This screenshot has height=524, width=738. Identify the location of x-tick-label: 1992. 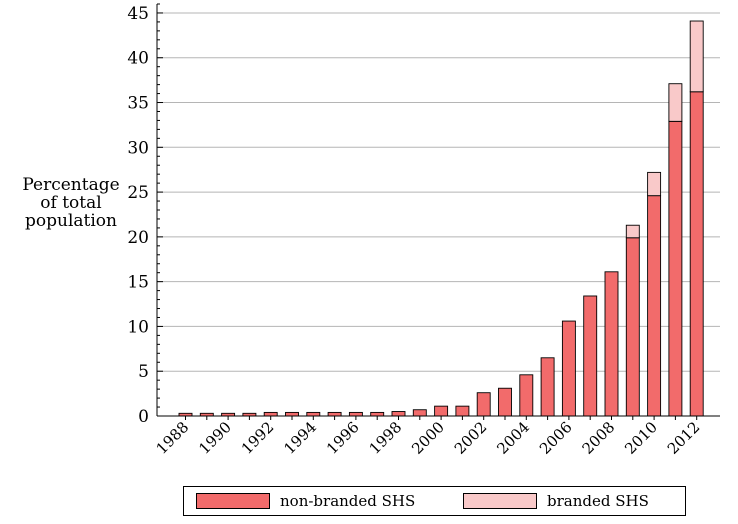
(258, 438).